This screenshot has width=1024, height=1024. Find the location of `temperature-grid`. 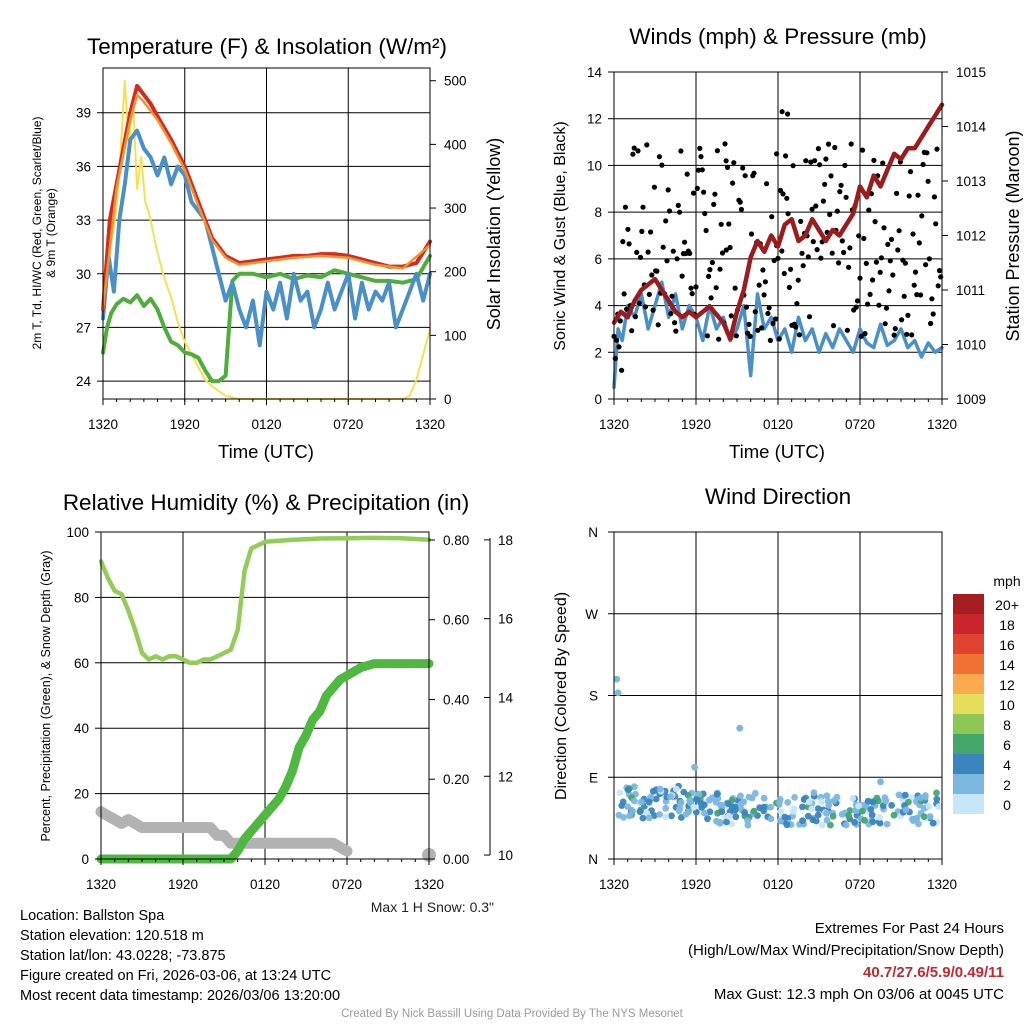

temperature-grid is located at coordinates (266, 233).